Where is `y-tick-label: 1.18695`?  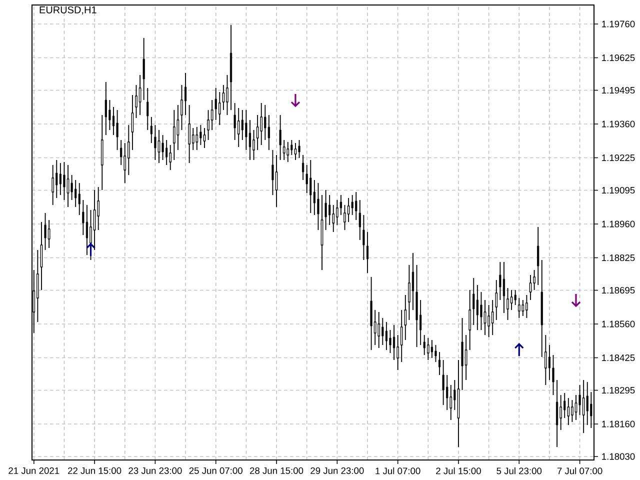 y-tick-label: 1.18695 is located at coordinates (618, 290).